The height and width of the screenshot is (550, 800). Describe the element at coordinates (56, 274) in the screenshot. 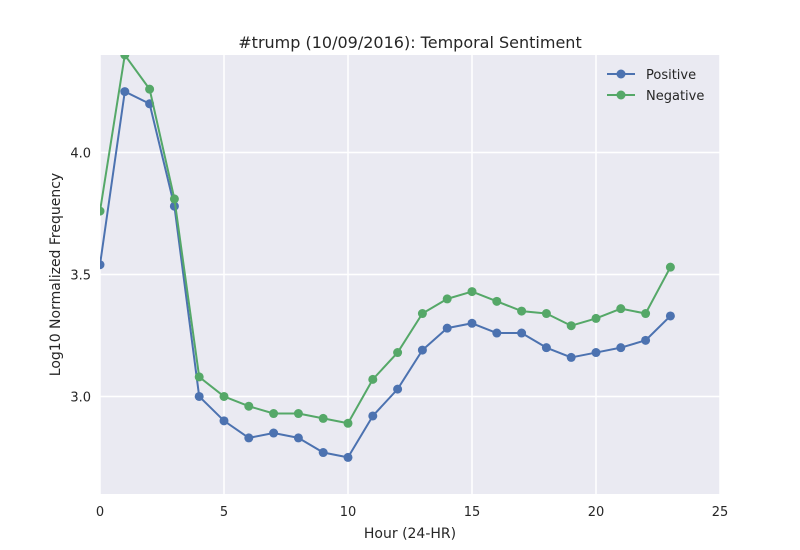

I see `y-axis-title: Log10 Normalized Frequency` at that location.